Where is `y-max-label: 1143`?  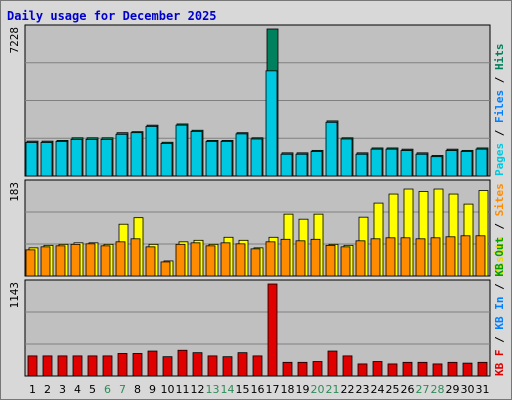
y-max-label: 1143 is located at coordinates (14, 295).